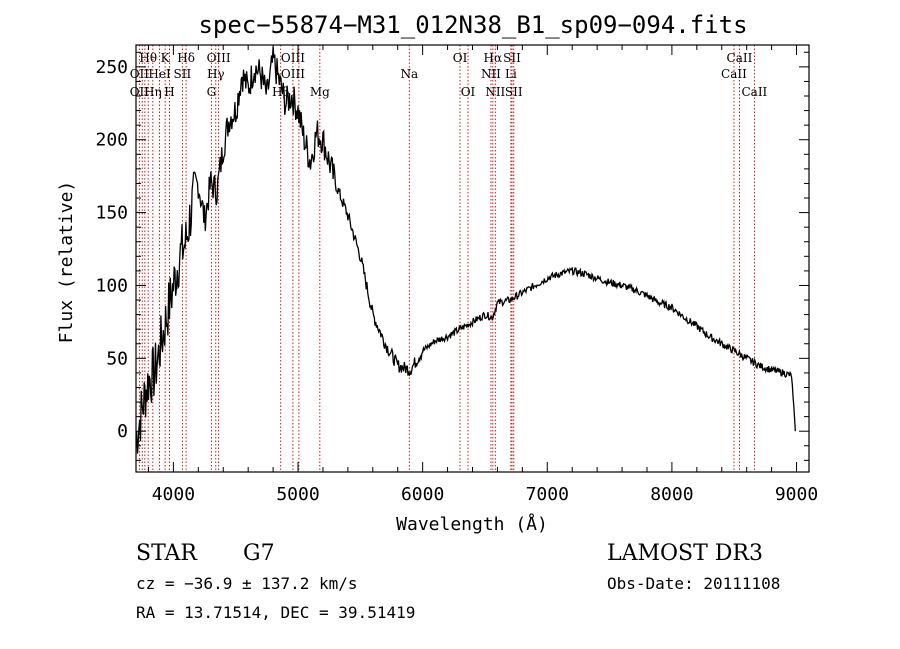 This screenshot has width=900, height=649. Describe the element at coordinates (169, 92) in the screenshot. I see `line-label: H` at that location.